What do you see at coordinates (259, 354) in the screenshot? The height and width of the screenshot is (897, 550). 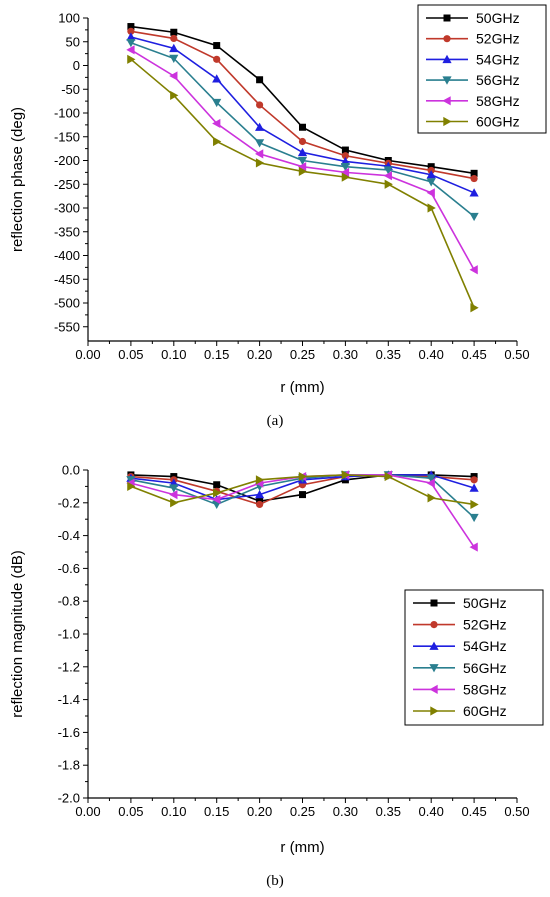 I see `x-tick-label: 0.20` at bounding box center [259, 354].